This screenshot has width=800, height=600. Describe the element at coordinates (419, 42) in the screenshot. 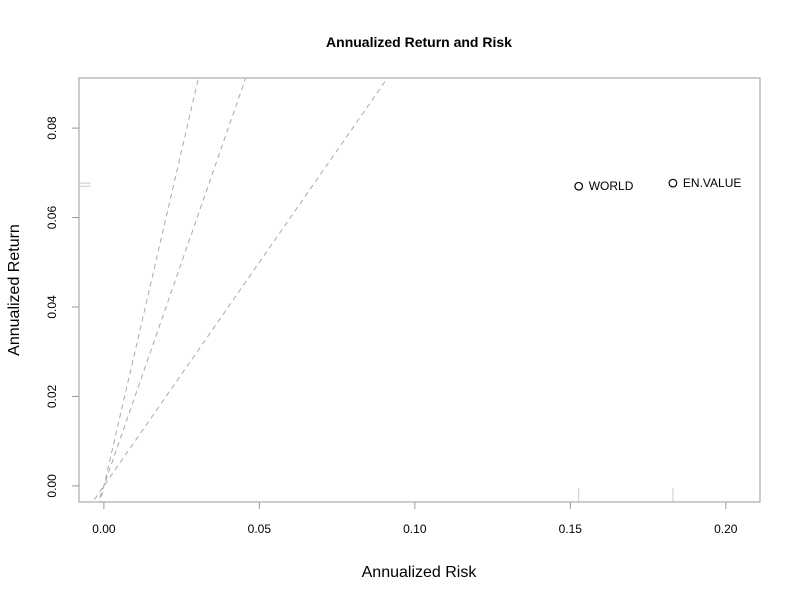

I see `chart-title: Annualized Return and Risk` at that location.